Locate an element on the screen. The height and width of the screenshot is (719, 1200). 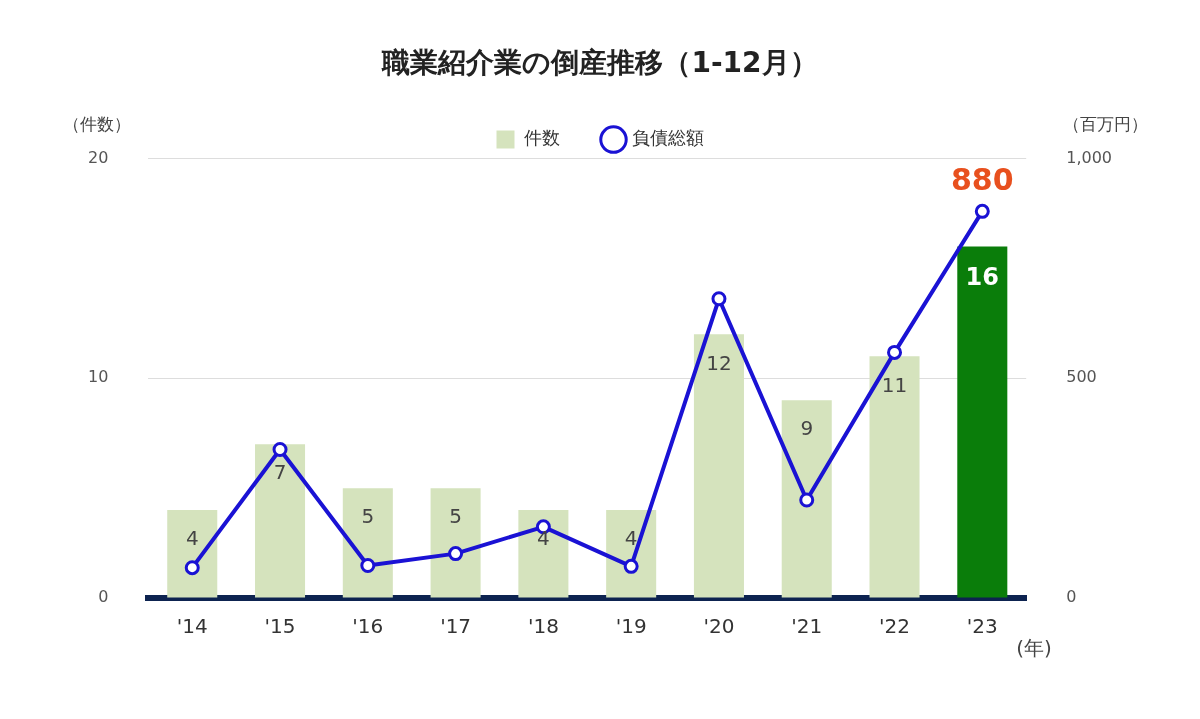
y2-tick-label: 0 is located at coordinates (1071, 597).